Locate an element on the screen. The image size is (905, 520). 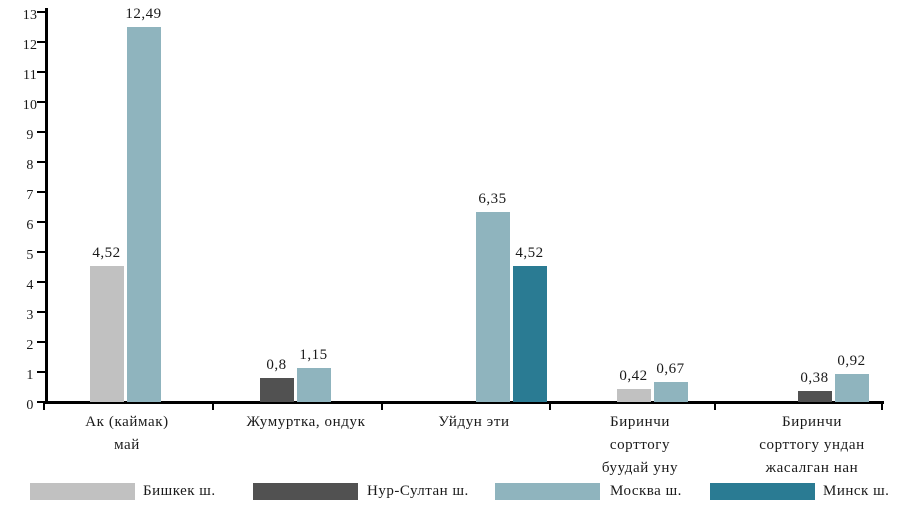
category-label-line: май is located at coordinates (127, 445).